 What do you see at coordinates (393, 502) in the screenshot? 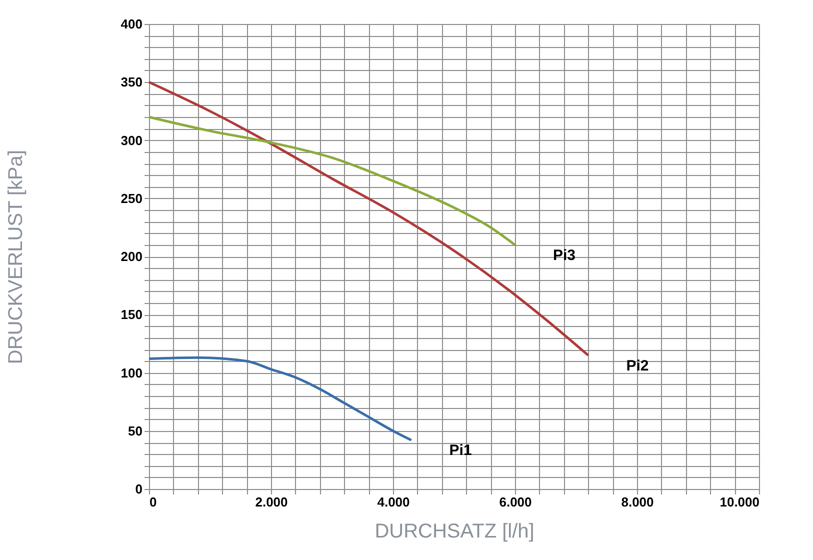
I see `x-tick-label: 4.000` at bounding box center [393, 502].